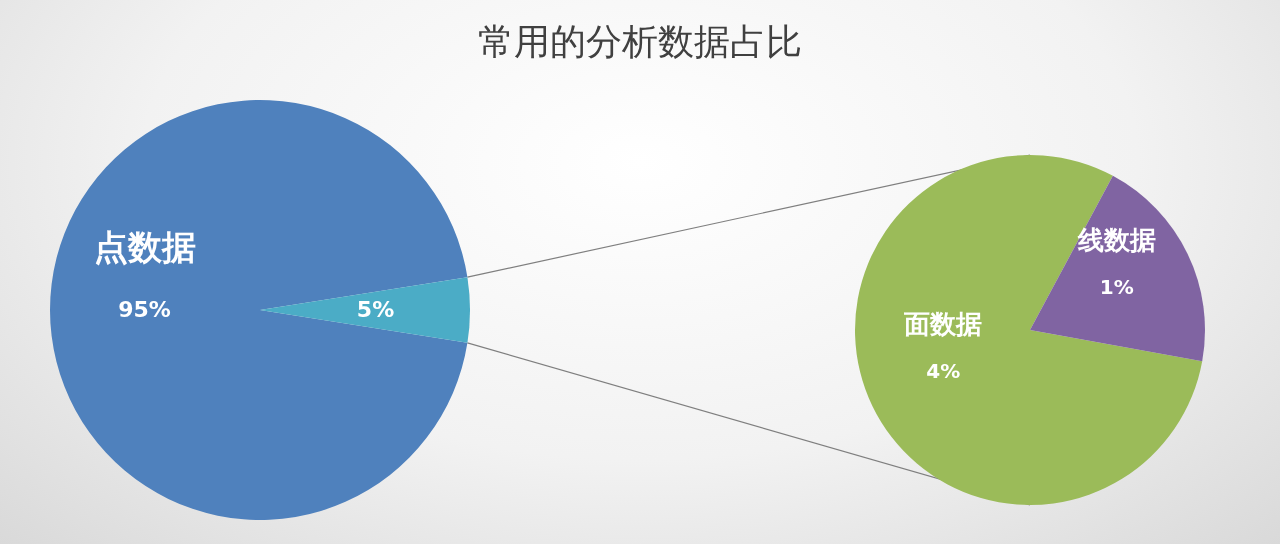 The height and width of the screenshot is (544, 1280). Describe the element at coordinates (1116, 287) in the screenshot. I see `data-label: 1%` at that location.